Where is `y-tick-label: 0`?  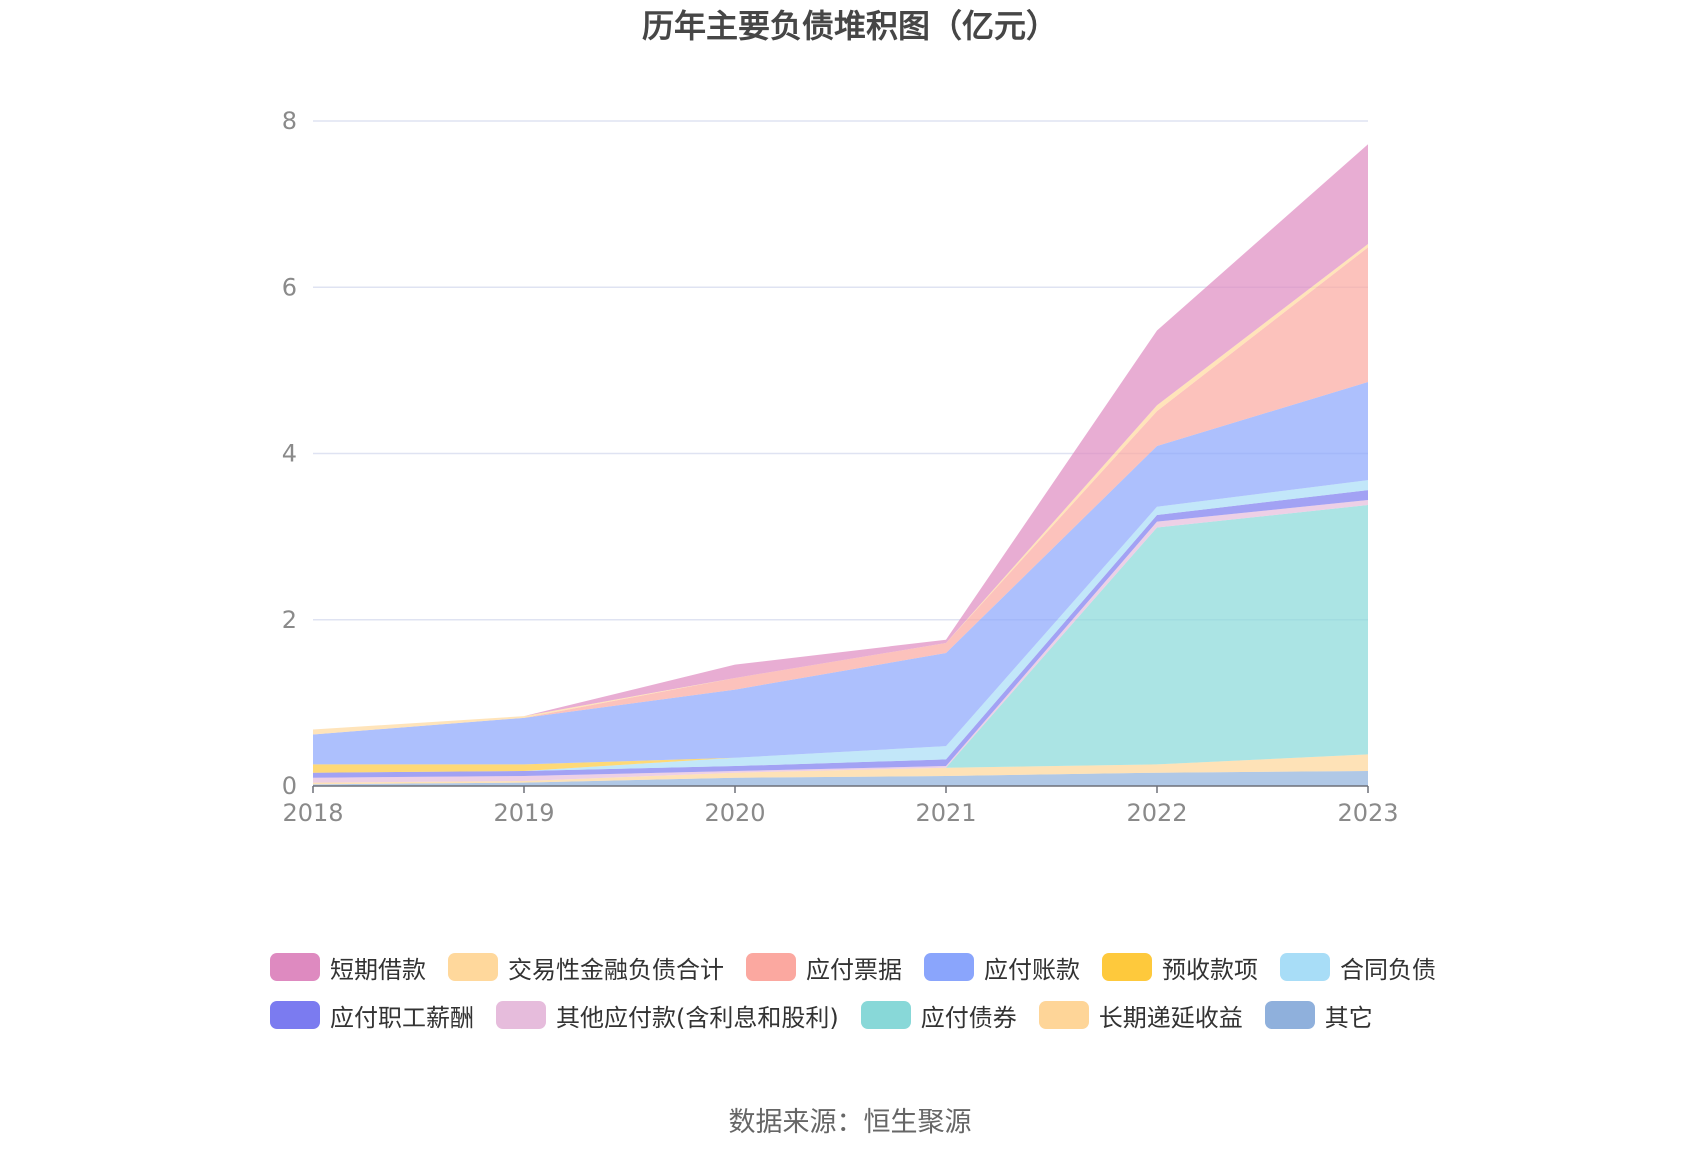 y-tick-label: 0 is located at coordinates (289, 786).